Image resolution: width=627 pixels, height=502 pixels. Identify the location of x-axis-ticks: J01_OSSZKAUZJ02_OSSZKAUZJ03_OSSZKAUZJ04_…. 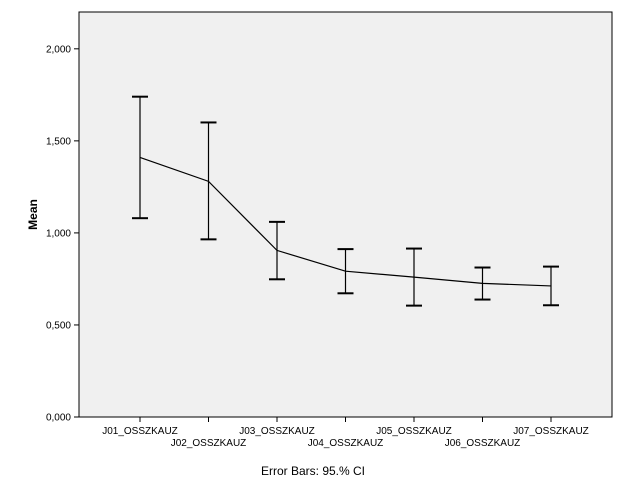
(345, 433).